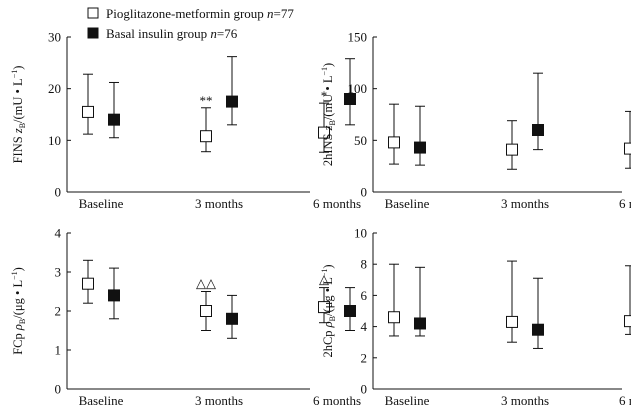  Describe the element at coordinates (58, 350) in the screenshot. I see `y-tick-label: 1` at that location.